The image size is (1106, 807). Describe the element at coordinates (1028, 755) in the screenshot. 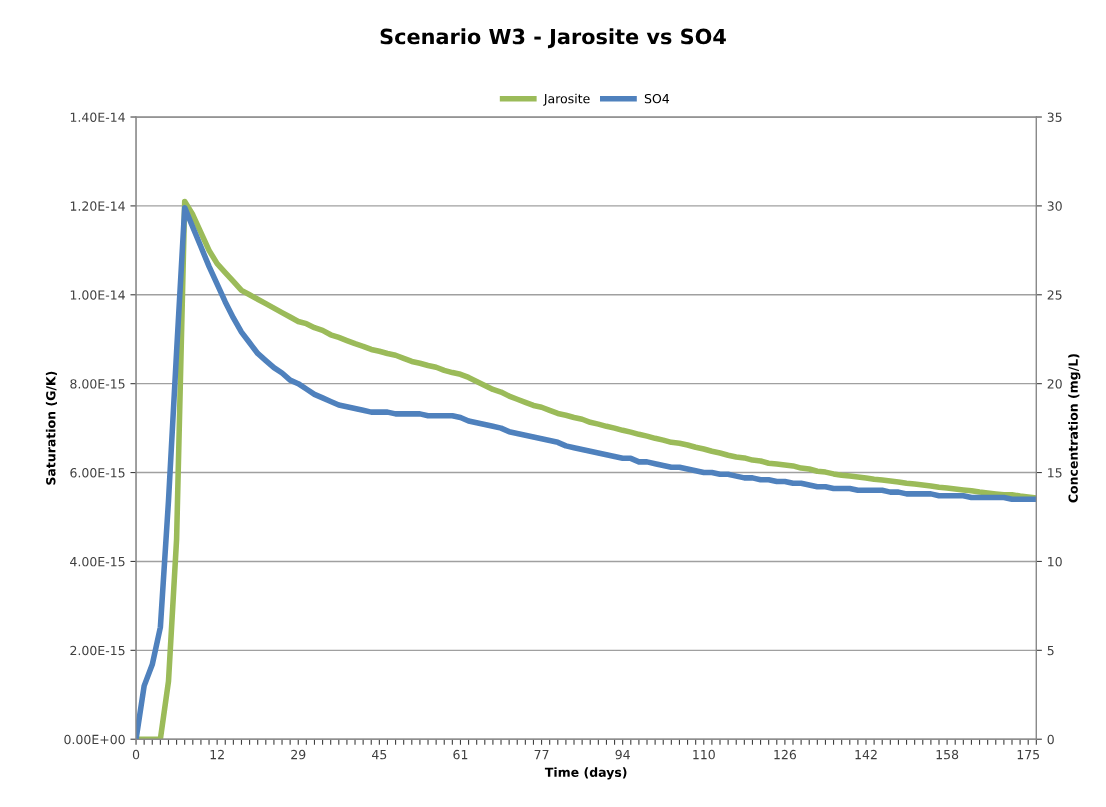

I see `x-tick-label: 175` at that location.